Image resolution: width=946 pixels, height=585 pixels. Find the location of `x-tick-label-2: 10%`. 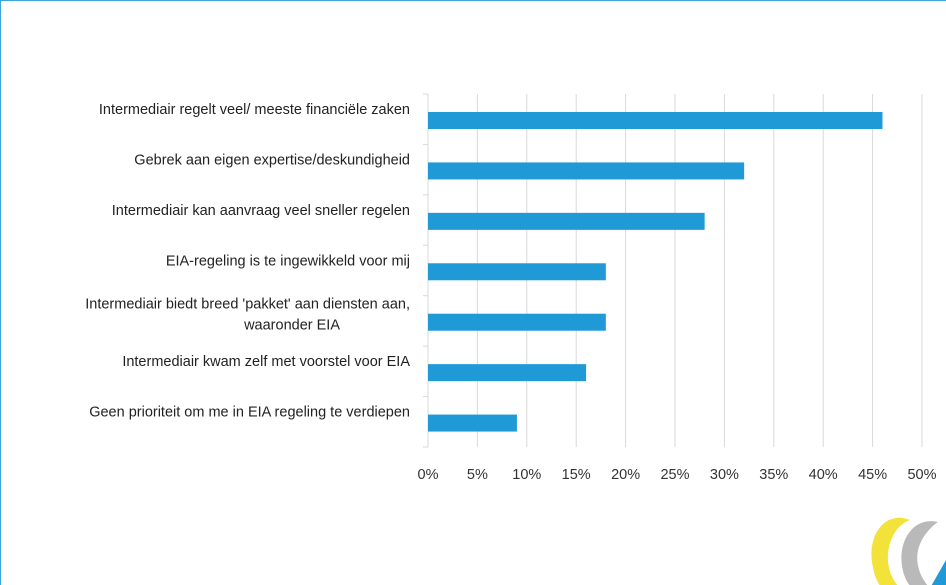

x-tick-label-2: 10% is located at coordinates (526, 475).